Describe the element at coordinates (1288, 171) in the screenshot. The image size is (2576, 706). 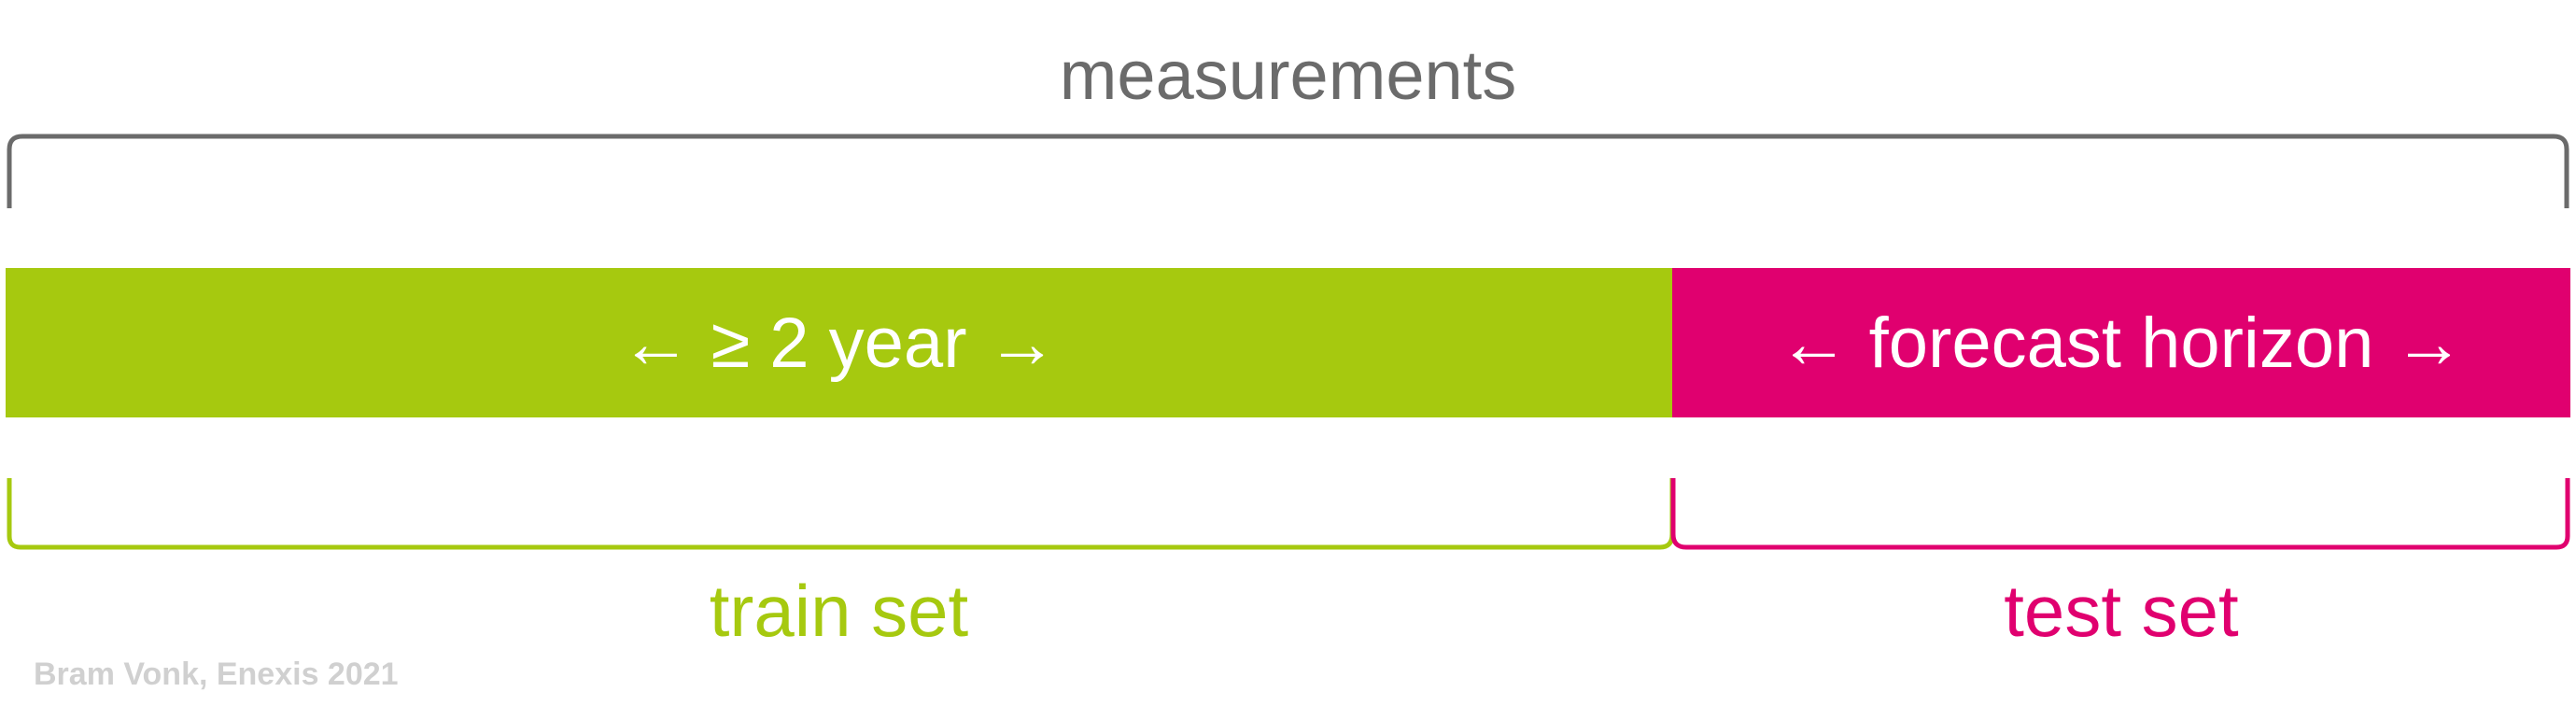
I see `measurements-bracket` at that location.